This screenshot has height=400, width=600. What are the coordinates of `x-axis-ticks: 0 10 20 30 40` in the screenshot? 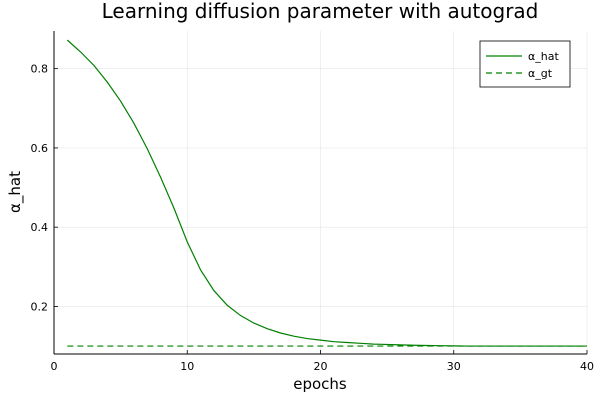 It's located at (322, 361).